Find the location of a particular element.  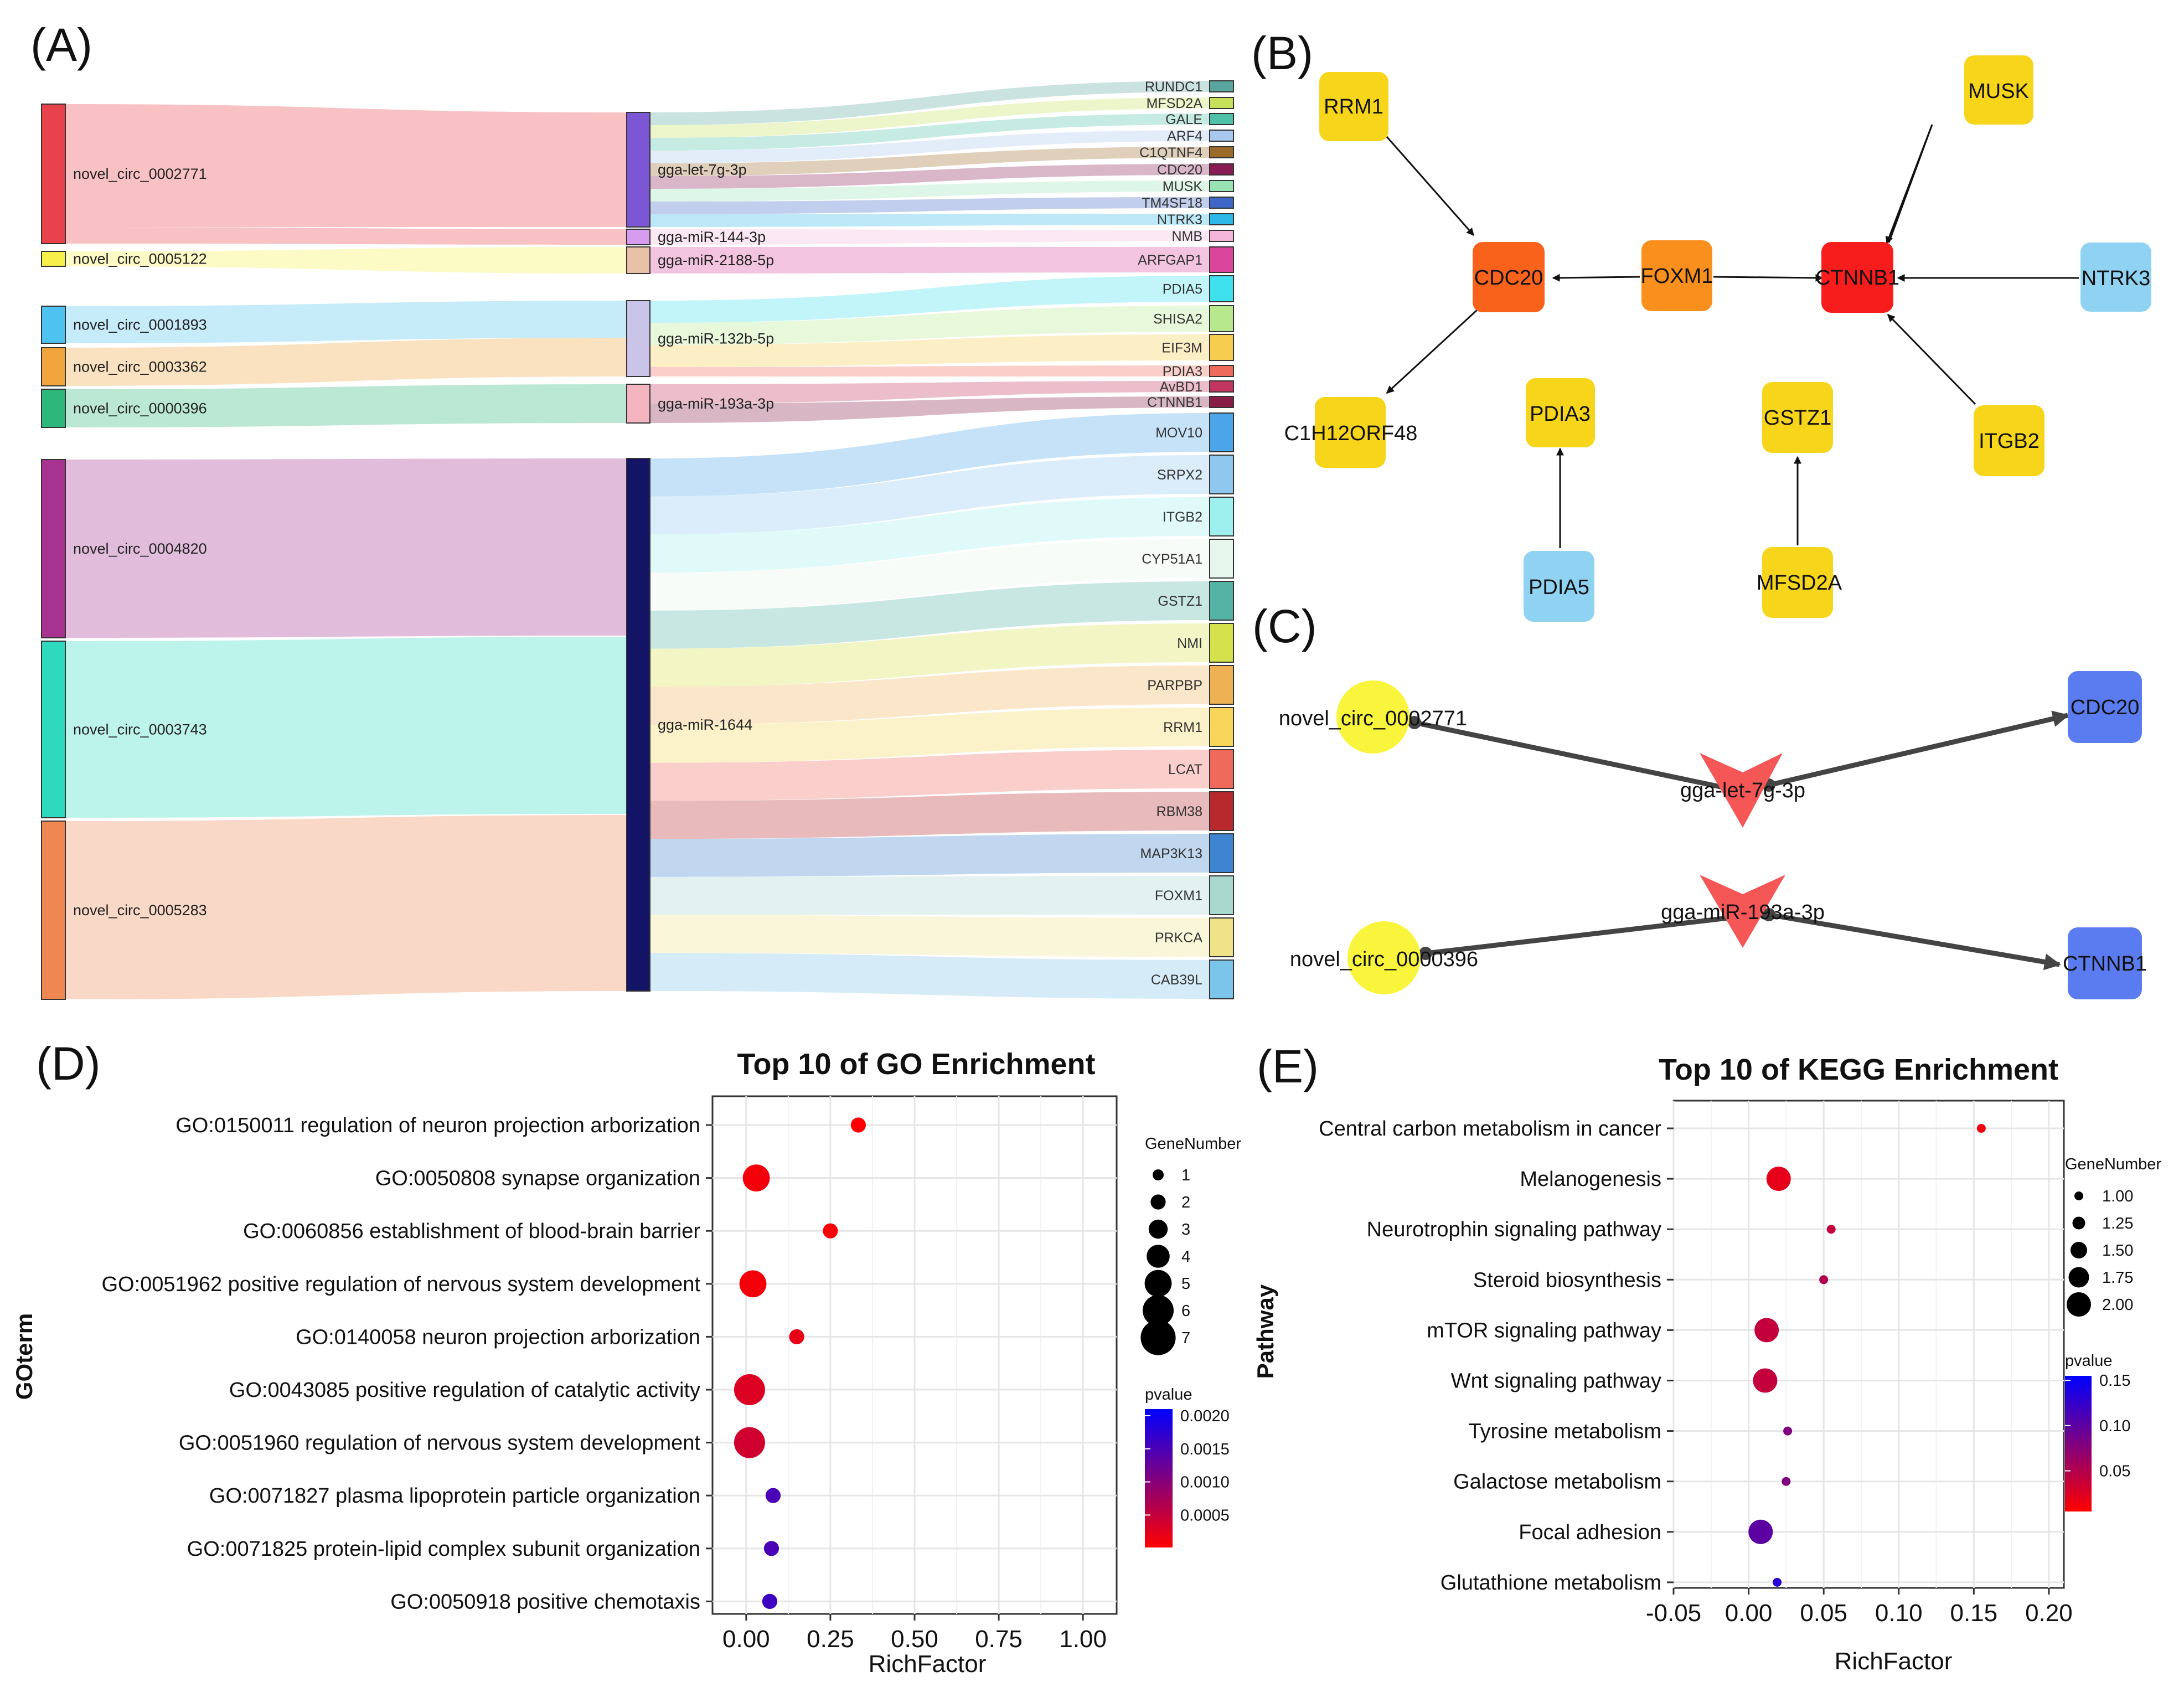

node-pdia5-label: PDIA5 is located at coordinates (1559, 587).